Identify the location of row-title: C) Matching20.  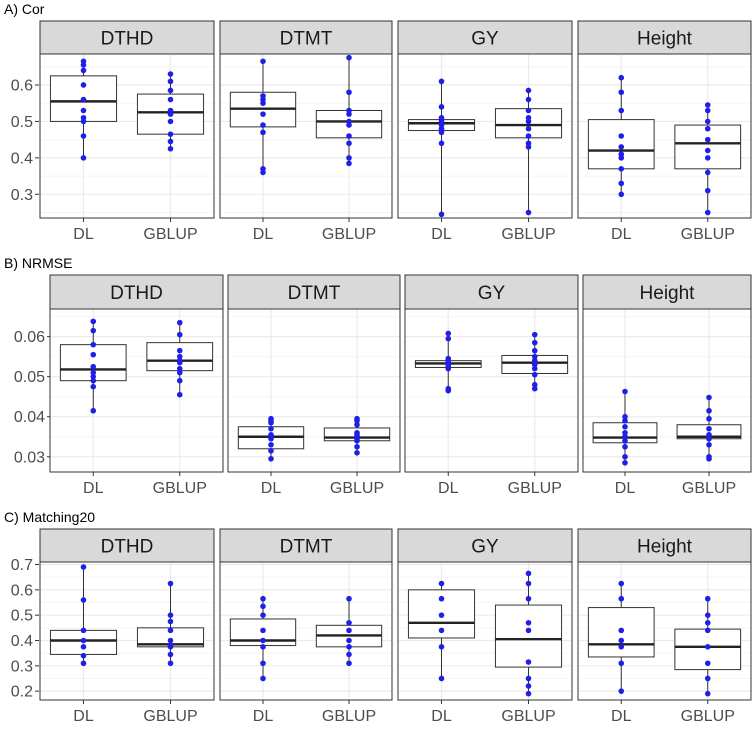
(49, 517).